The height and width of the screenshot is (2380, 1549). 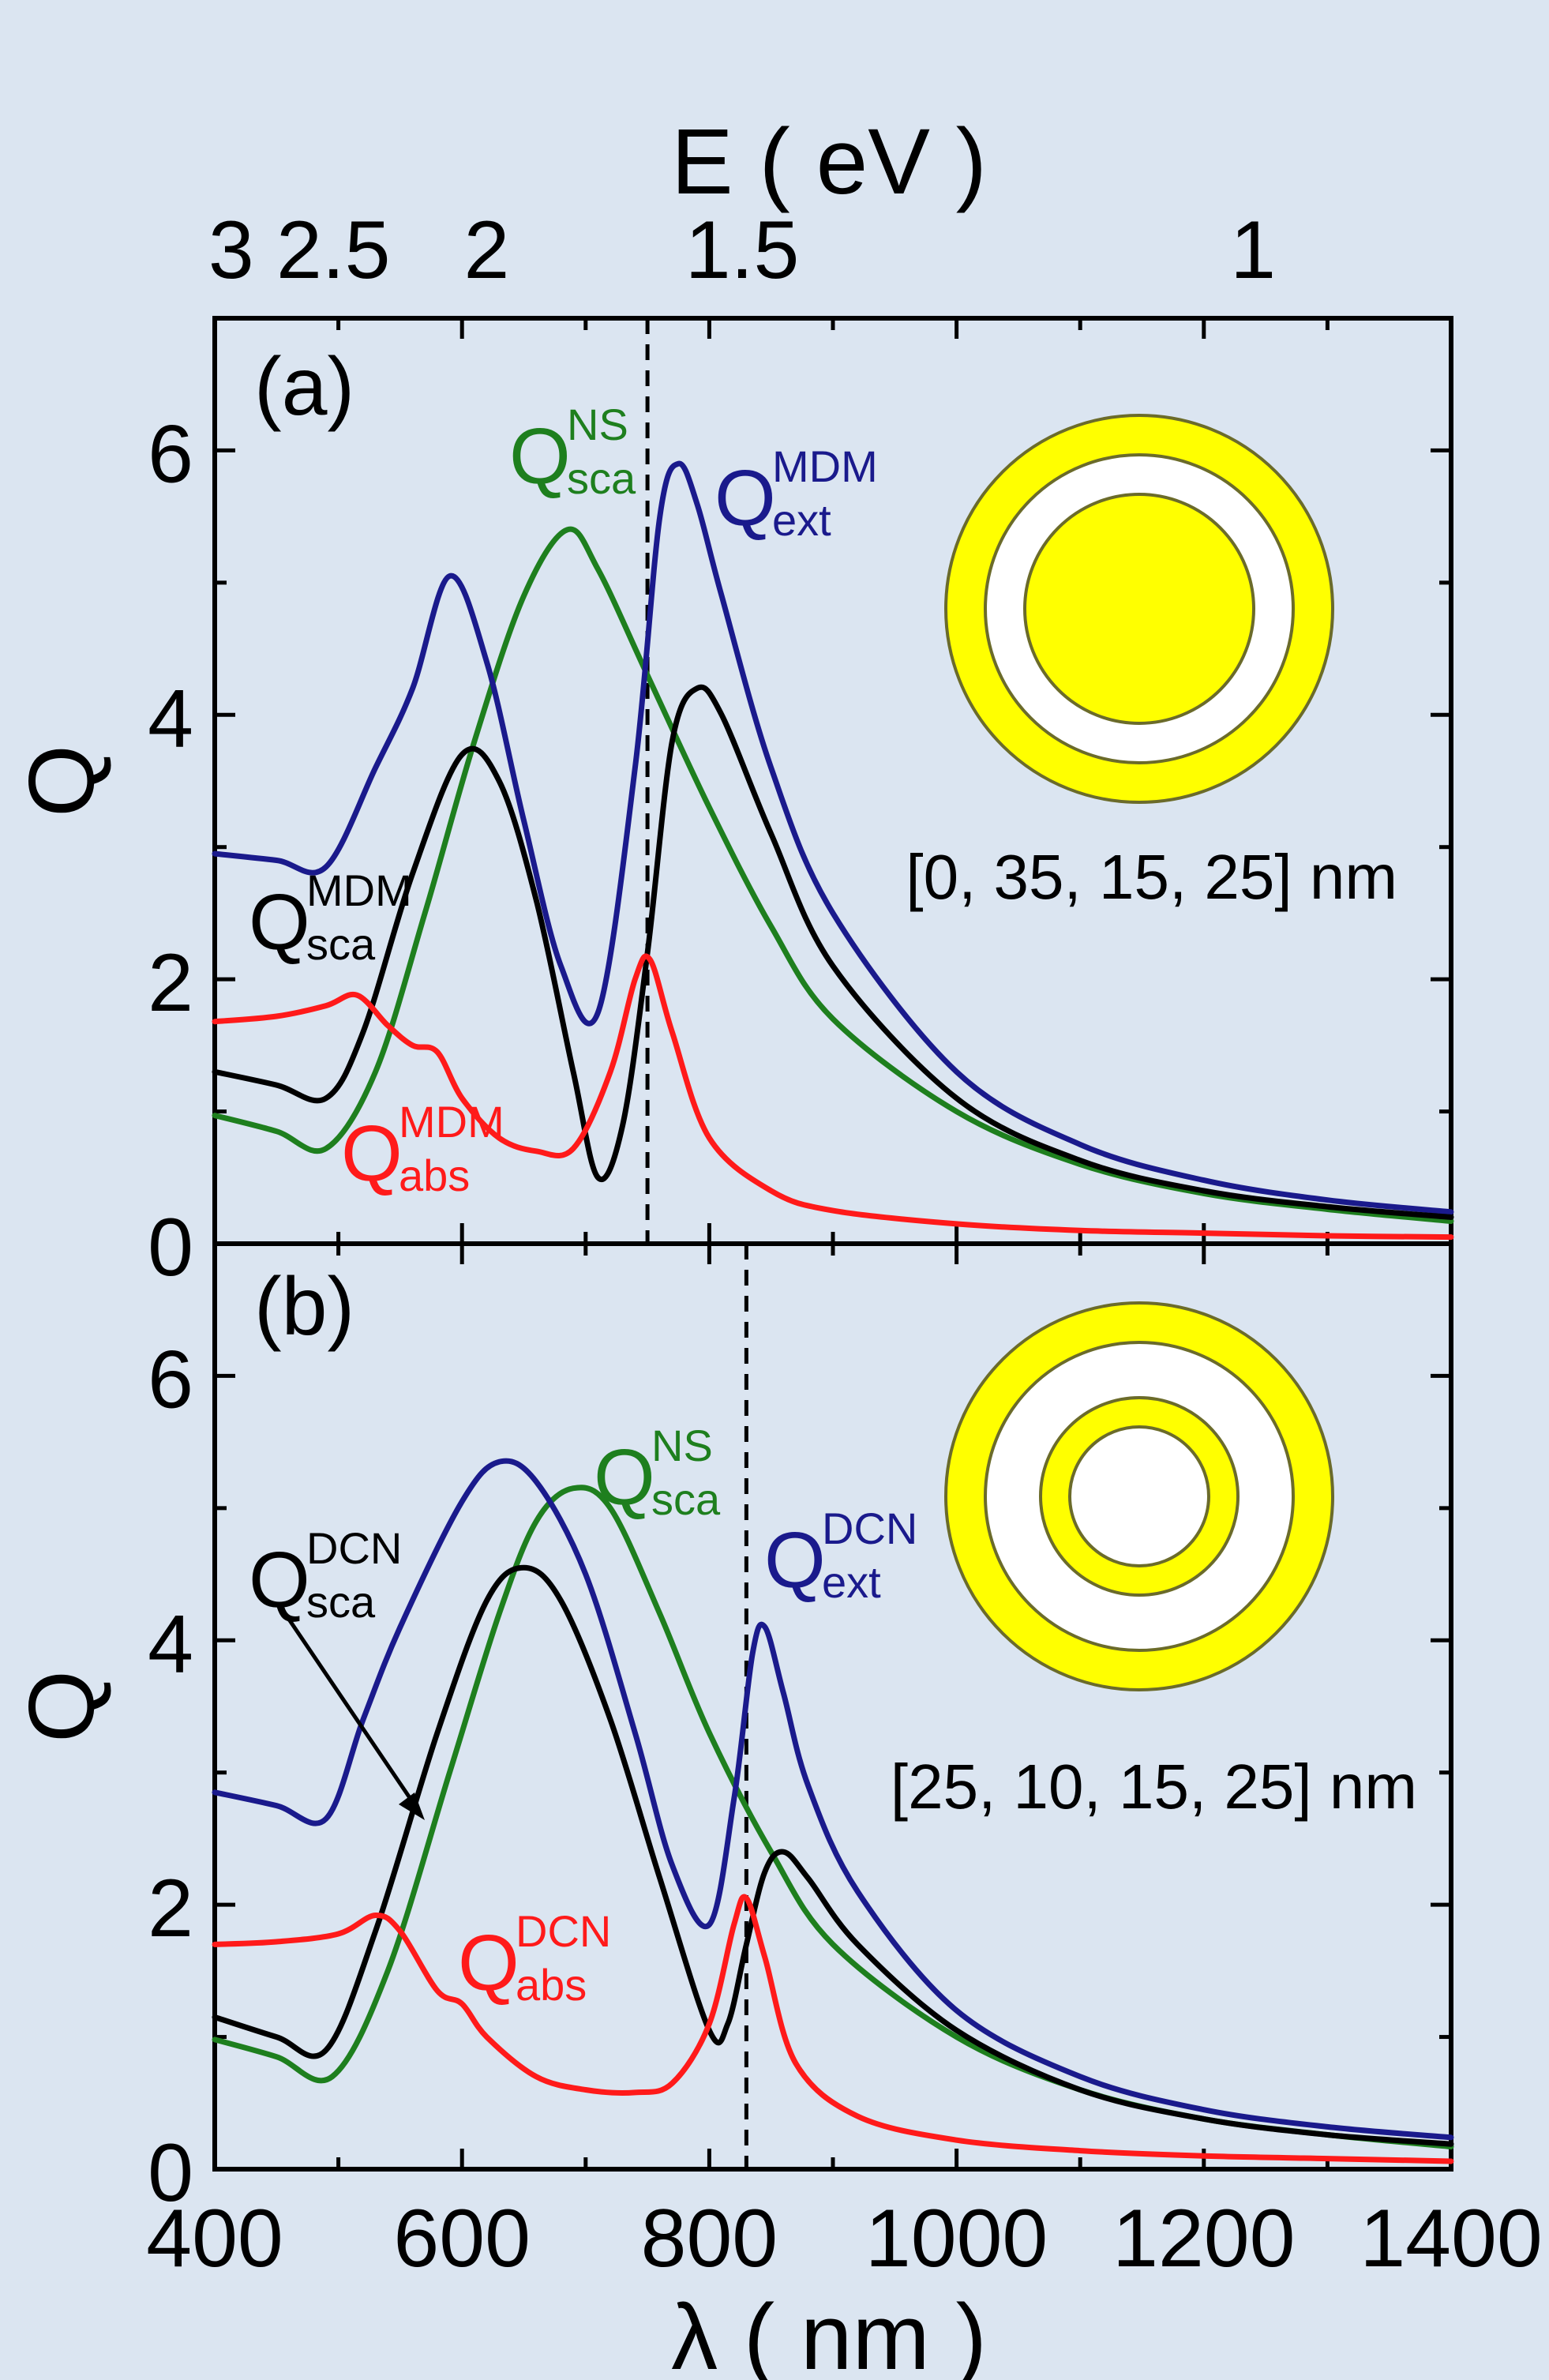 What do you see at coordinates (462, 2238) in the screenshot?
I see `x-tick-label: 600` at bounding box center [462, 2238].